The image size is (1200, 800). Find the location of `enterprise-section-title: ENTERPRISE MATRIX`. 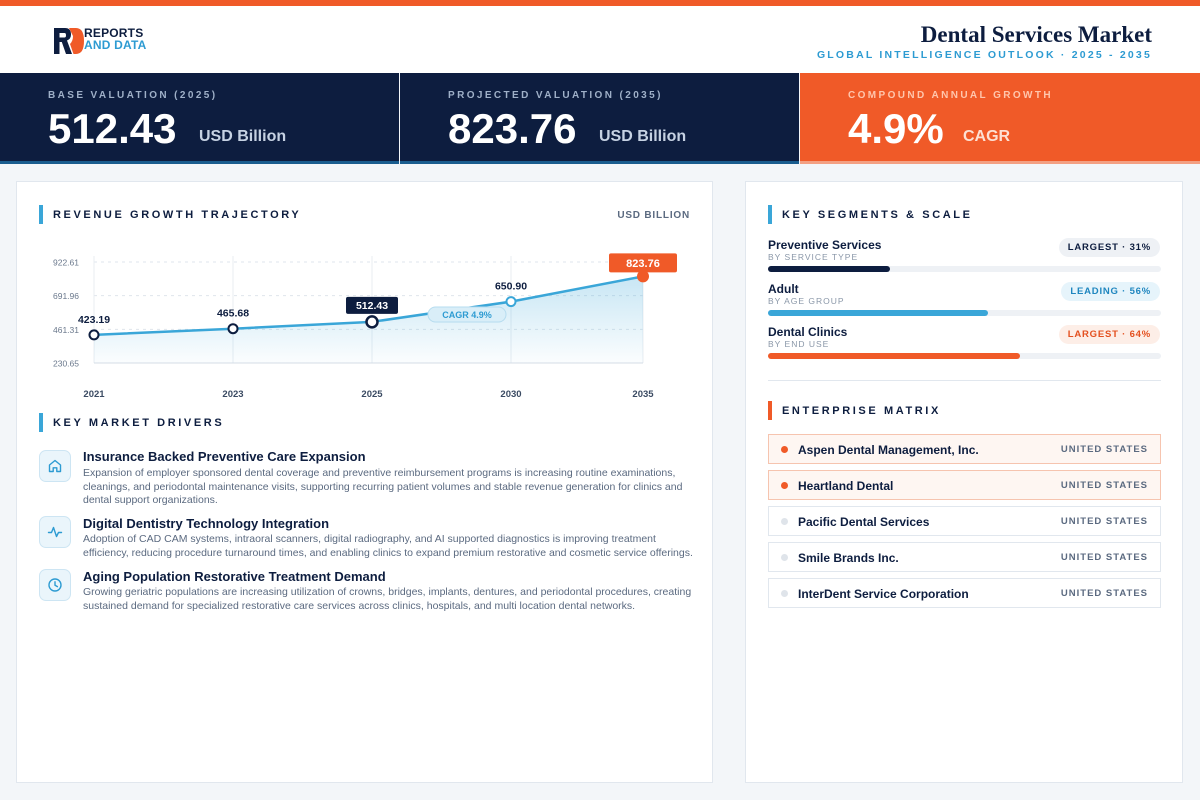

enterprise-section-title: ENTERPRISE MATRIX is located at coordinates (861, 411).